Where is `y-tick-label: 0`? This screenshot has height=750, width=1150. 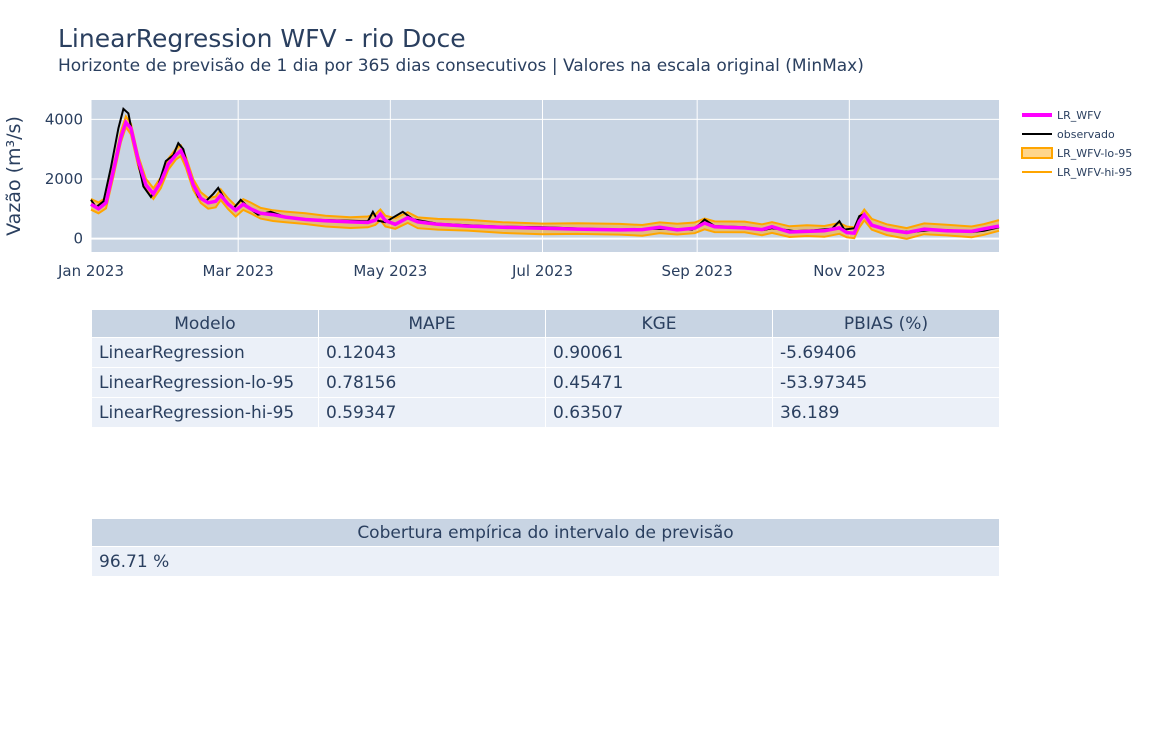
y-tick-label: 0 is located at coordinates (78, 239).